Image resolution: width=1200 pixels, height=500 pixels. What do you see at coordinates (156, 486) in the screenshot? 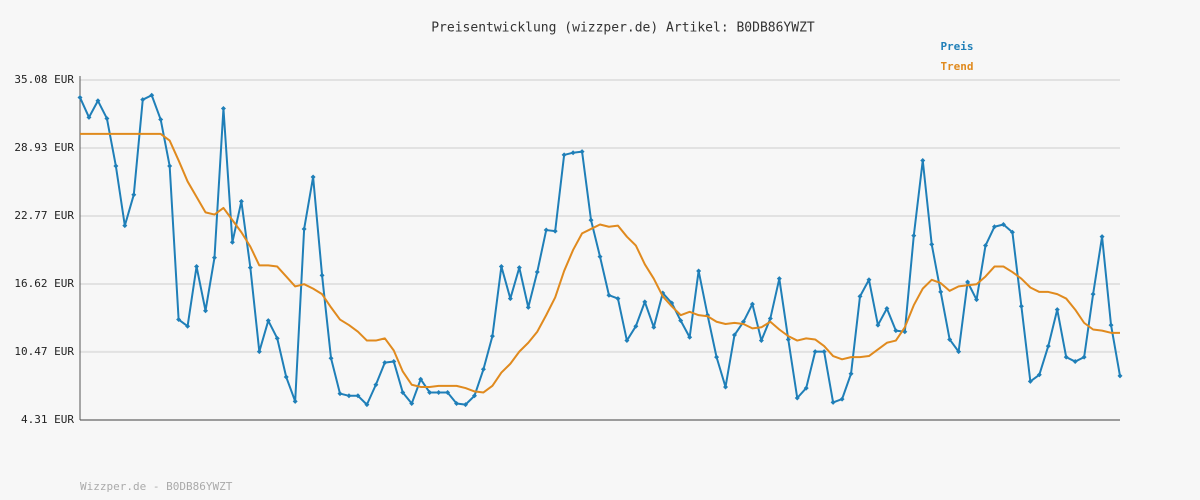
I see `footer: Wizzper.de - B0DB86YWZT` at bounding box center [156, 486].